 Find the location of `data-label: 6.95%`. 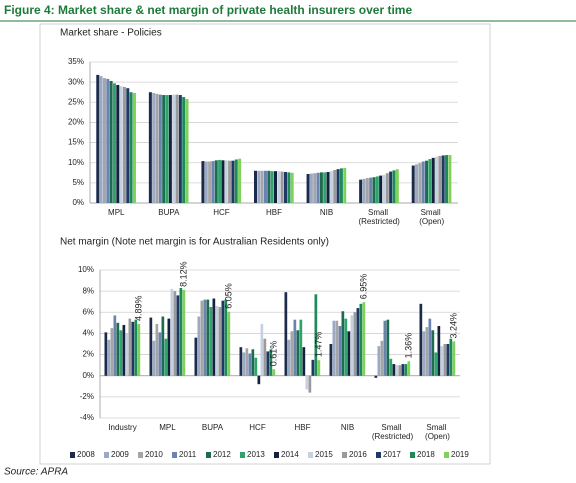

data-label: 6.95% is located at coordinates (363, 287).